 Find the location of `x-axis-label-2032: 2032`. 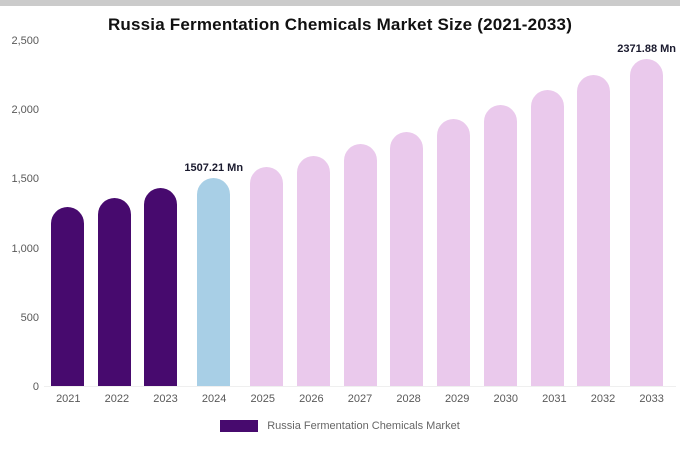

x-axis-label-2032: 2032 is located at coordinates (603, 399).